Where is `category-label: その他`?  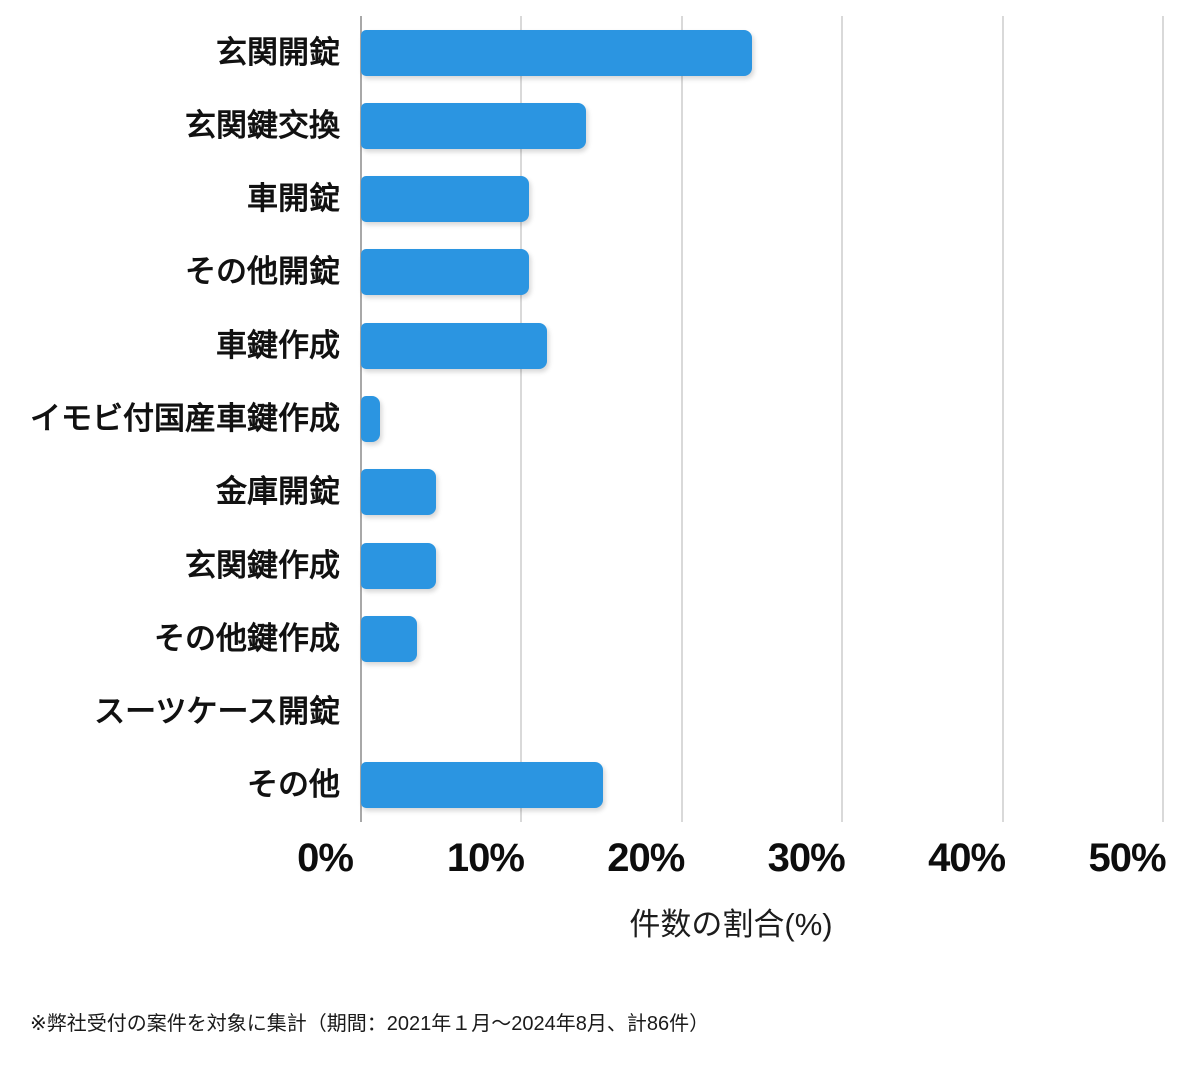 category-label: その他 is located at coordinates (293, 785).